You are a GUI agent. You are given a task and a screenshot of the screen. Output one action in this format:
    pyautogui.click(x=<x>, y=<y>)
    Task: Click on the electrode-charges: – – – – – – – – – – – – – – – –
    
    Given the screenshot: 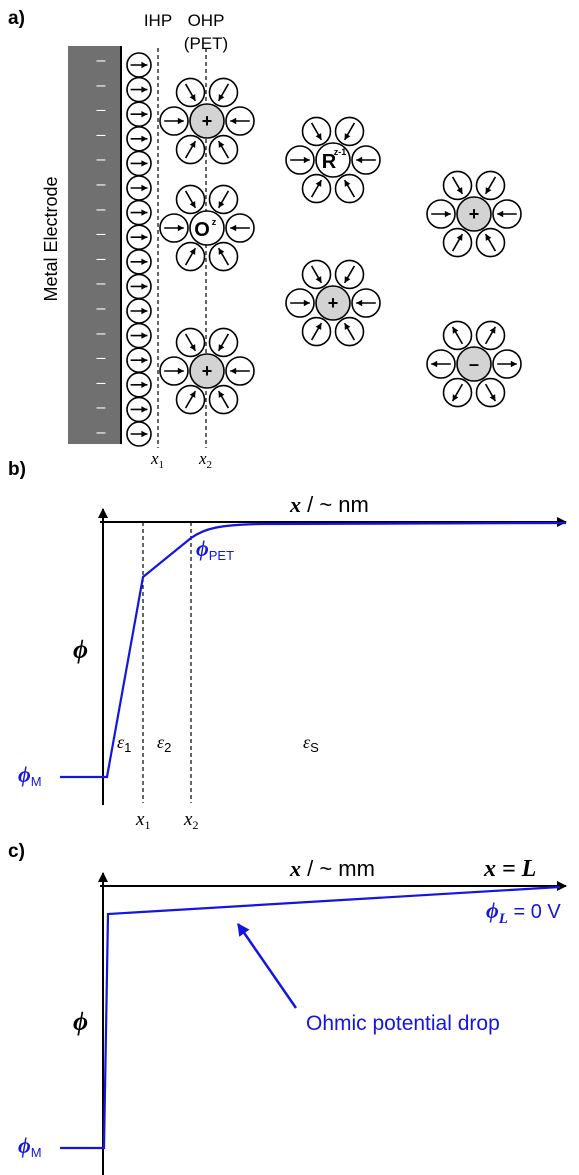 What is the action you would take?
    pyautogui.click(x=101, y=246)
    